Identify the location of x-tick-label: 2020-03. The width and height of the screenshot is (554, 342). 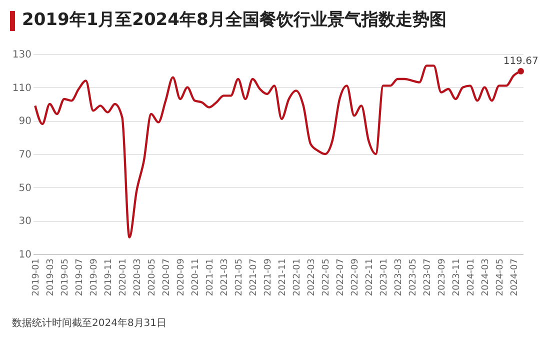
(138, 277).